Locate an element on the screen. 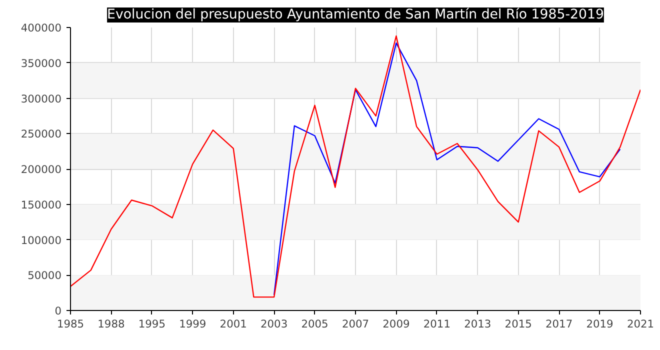  x-tick-label: 2005 is located at coordinates (314, 324).